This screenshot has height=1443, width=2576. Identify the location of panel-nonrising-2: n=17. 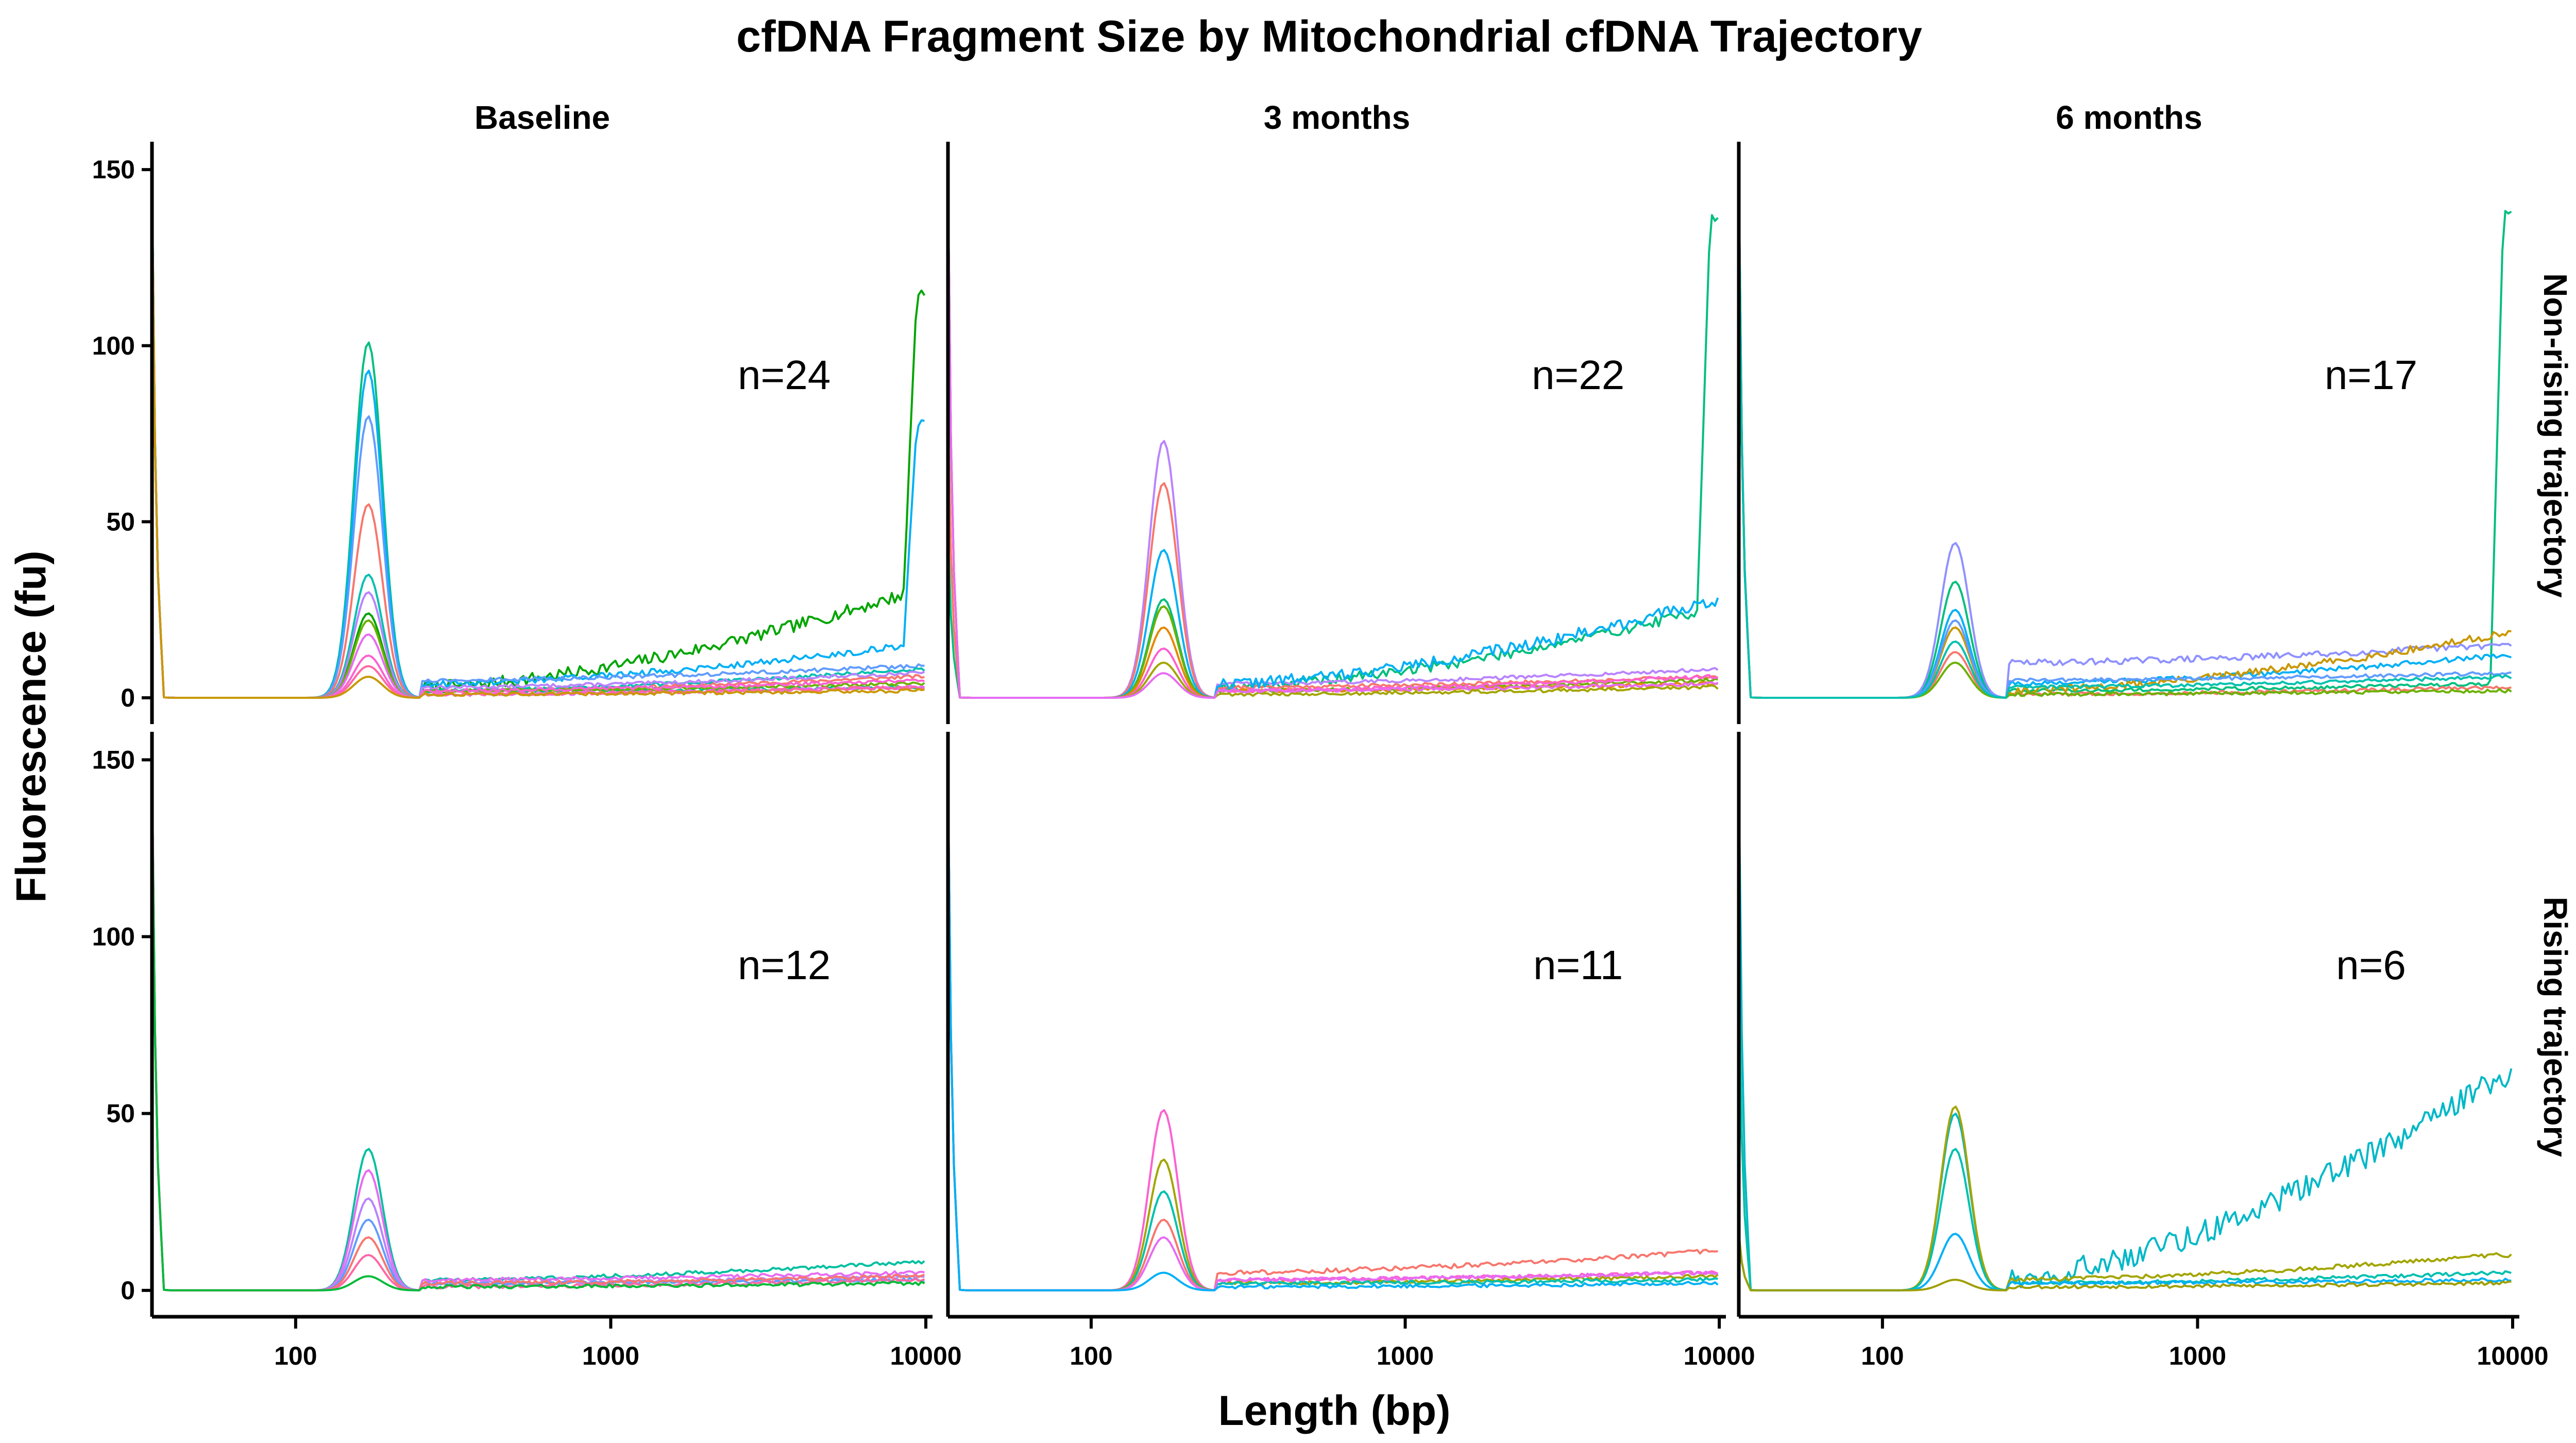
(2125, 434).